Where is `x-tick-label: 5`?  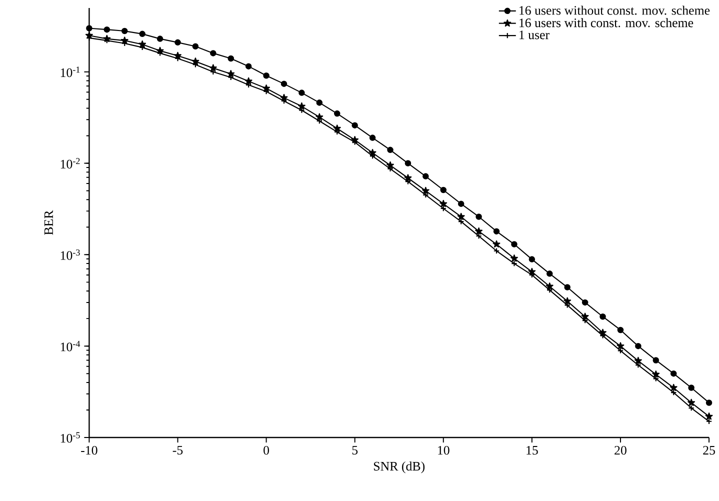 x-tick-label: 5 is located at coordinates (355, 450).